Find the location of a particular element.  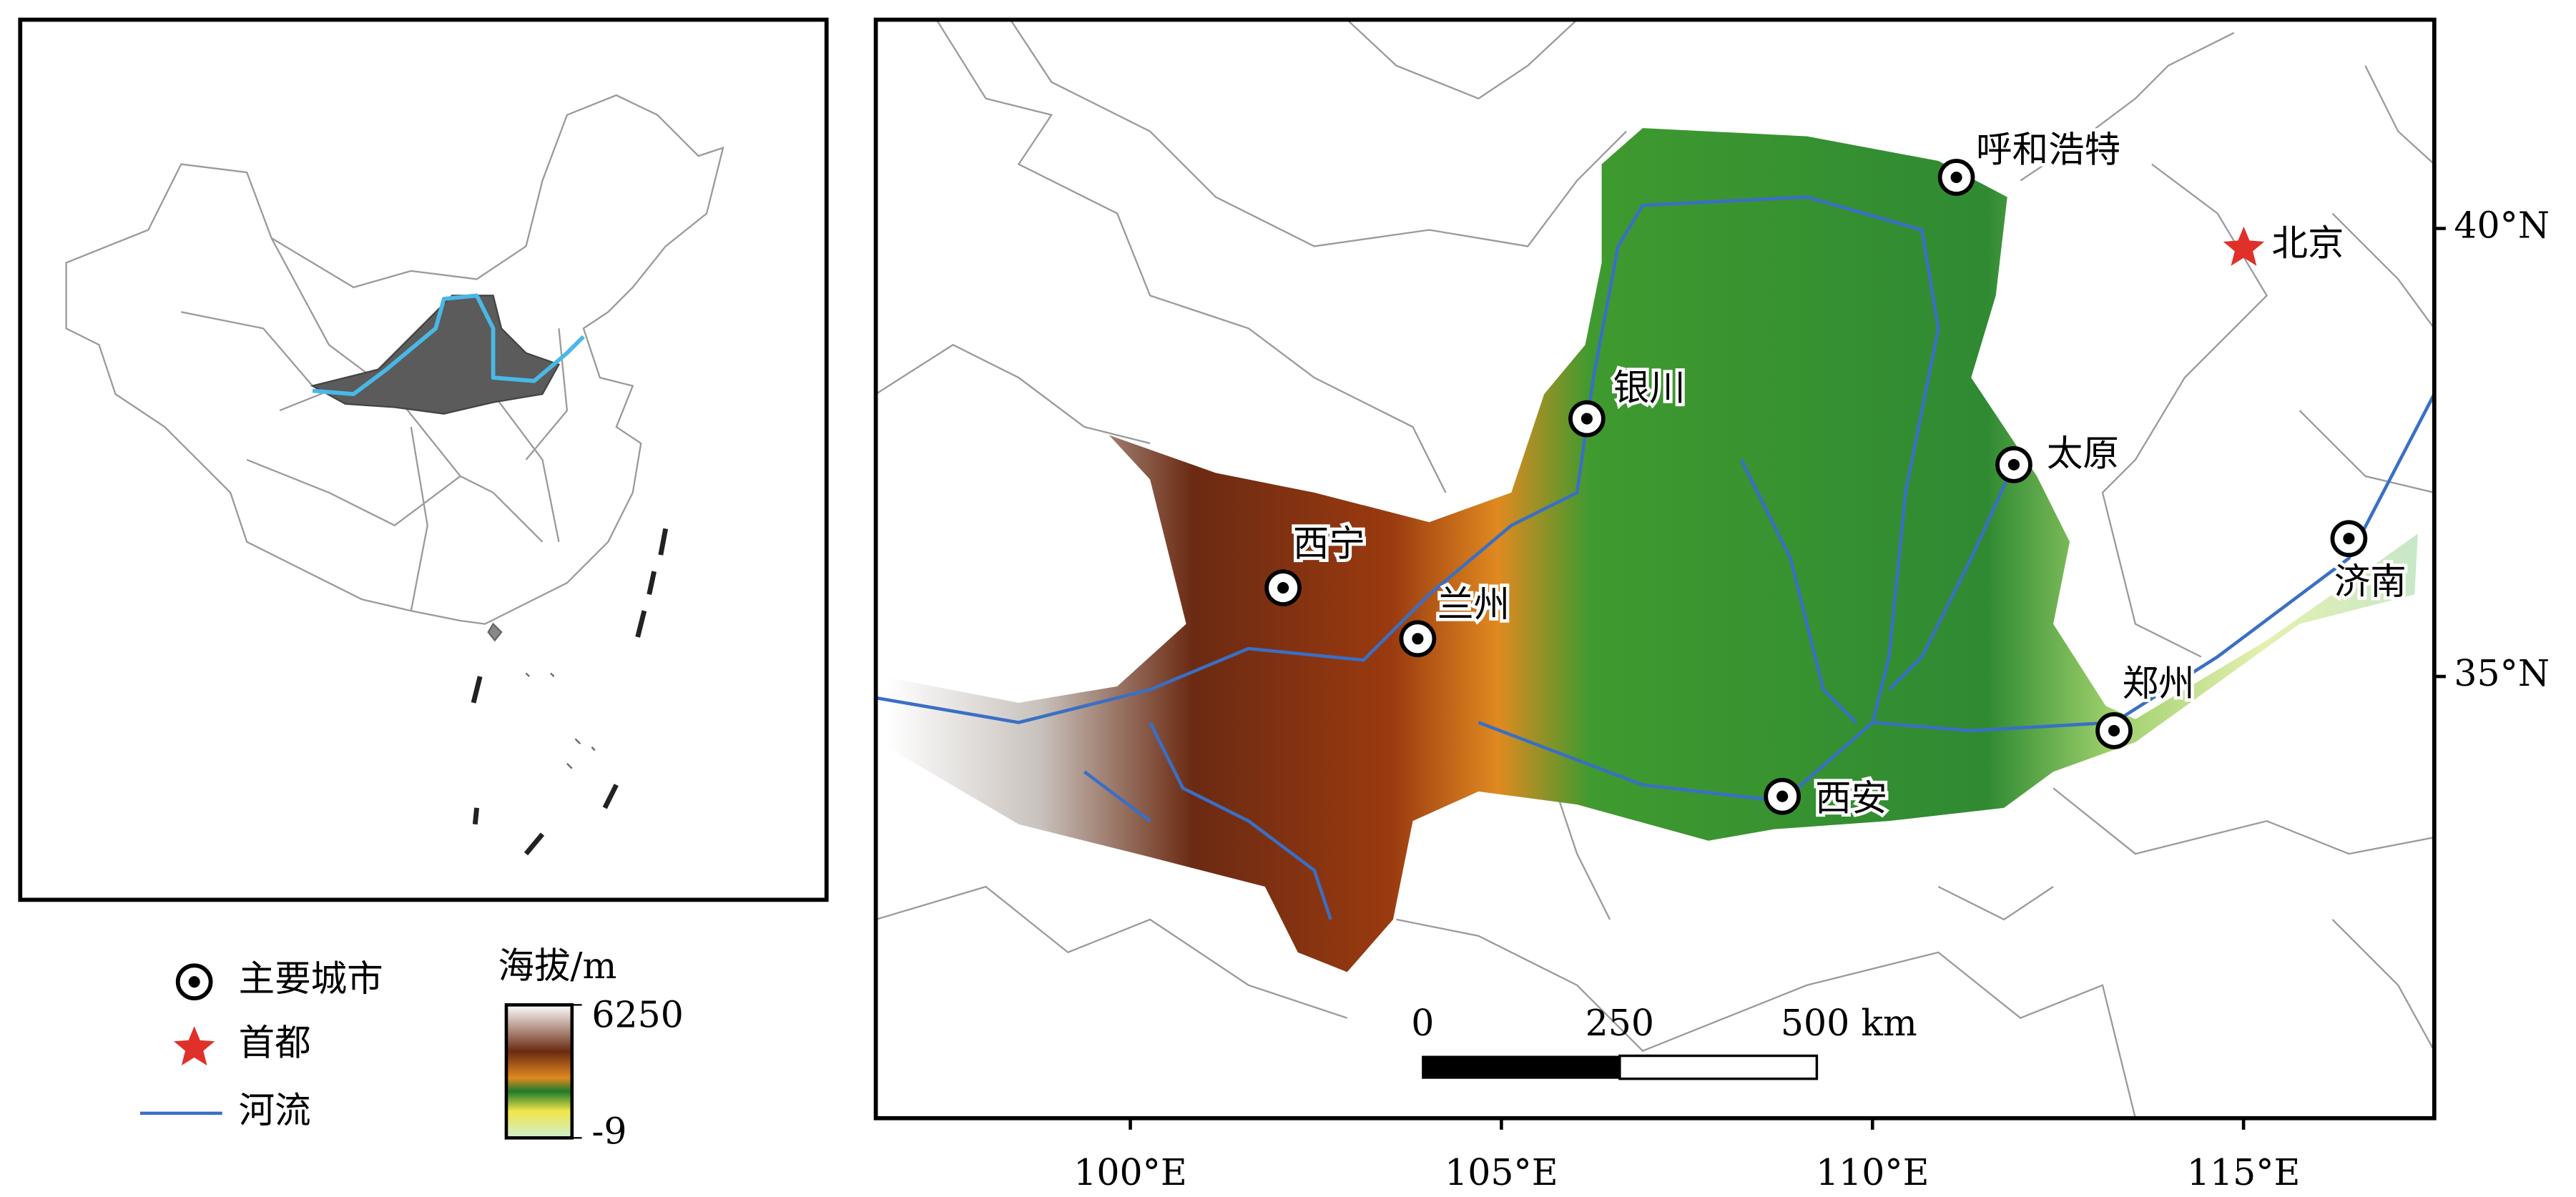

tributaries is located at coordinates (1549, 689).